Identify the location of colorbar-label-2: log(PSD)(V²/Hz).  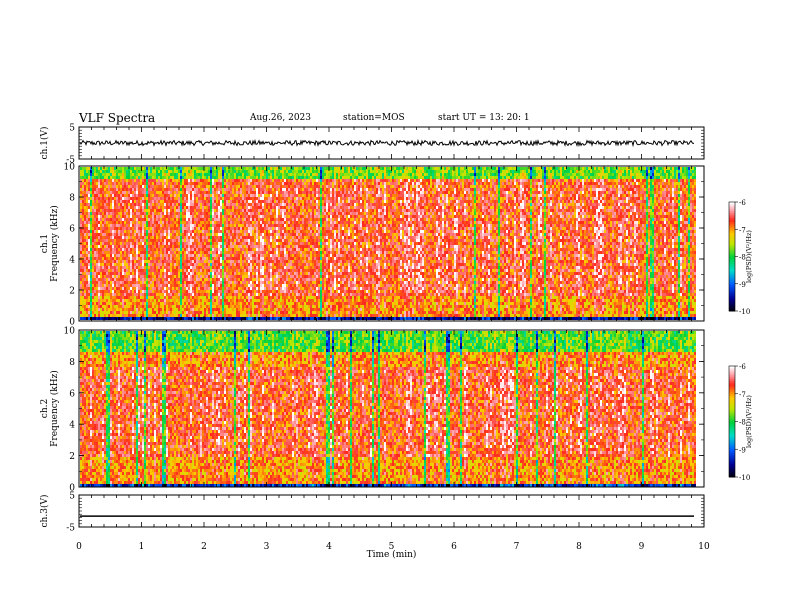
(749, 421).